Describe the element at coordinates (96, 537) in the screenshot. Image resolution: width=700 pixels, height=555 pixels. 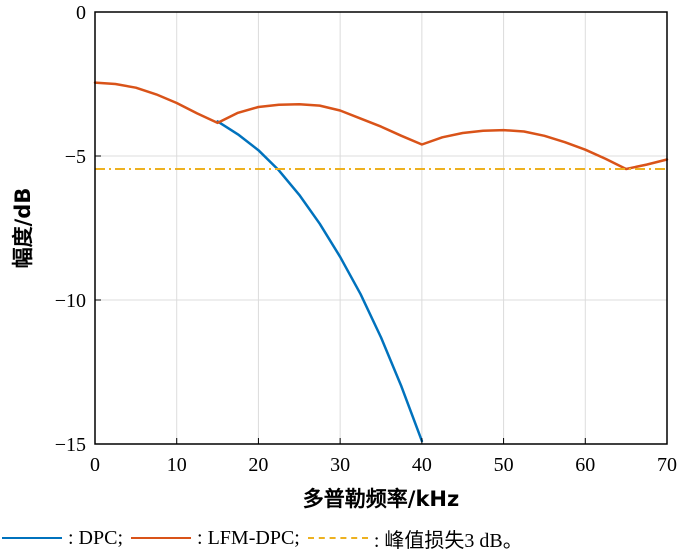
I see `legend-label-dpc: : DPC;` at that location.